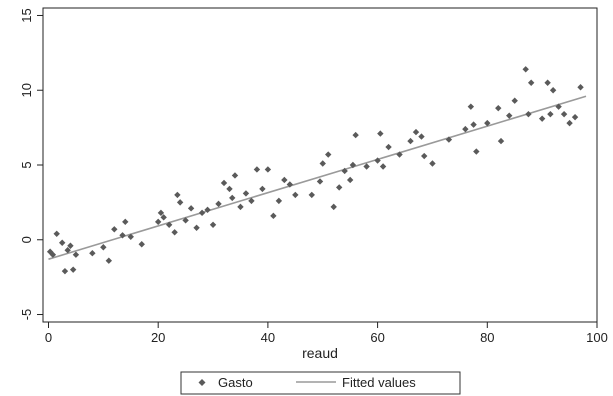 Image resolution: width=613 pixels, height=396 pixels. Describe the element at coordinates (26, 90) in the screenshot. I see `y-tick-label: 10` at that location.